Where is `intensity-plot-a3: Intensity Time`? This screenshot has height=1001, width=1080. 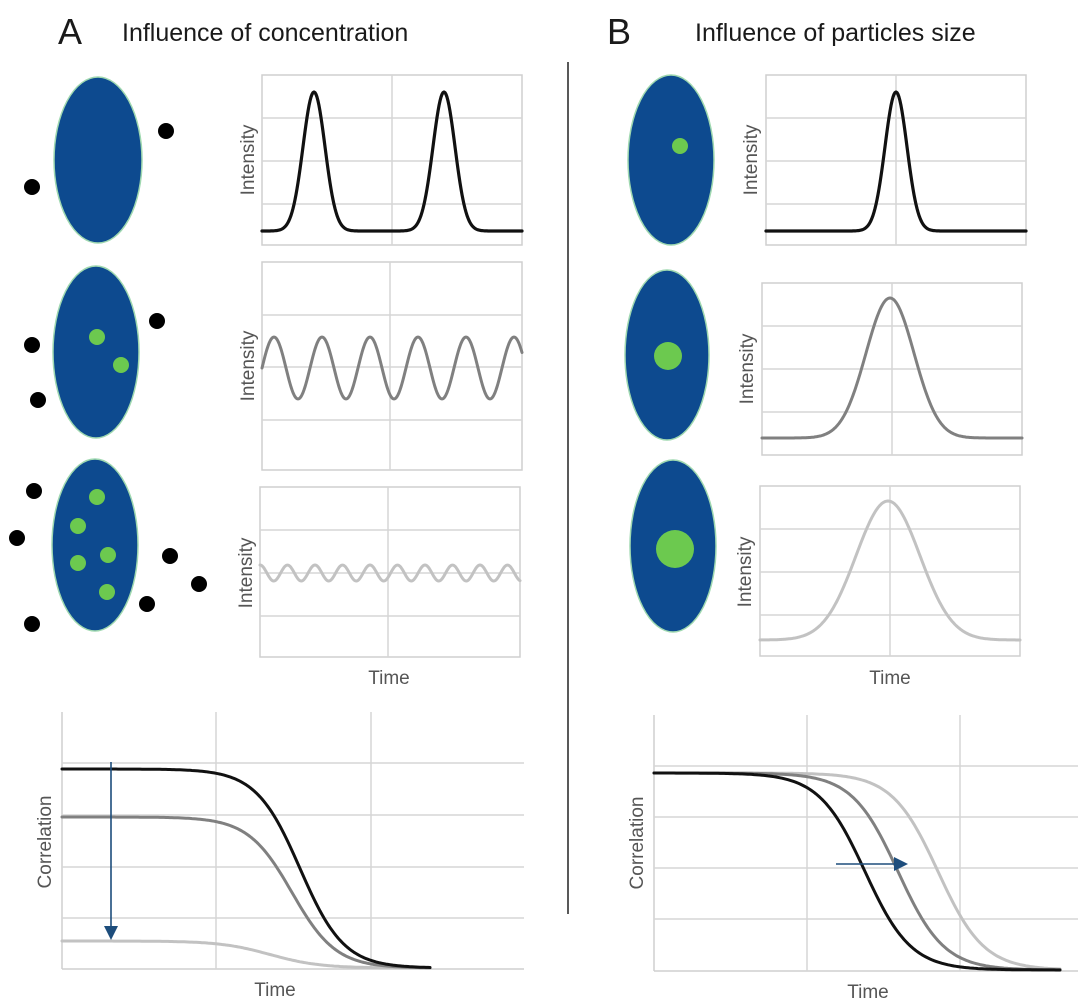 intensity-plot-a3: Intensity Time is located at coordinates (379, 587).